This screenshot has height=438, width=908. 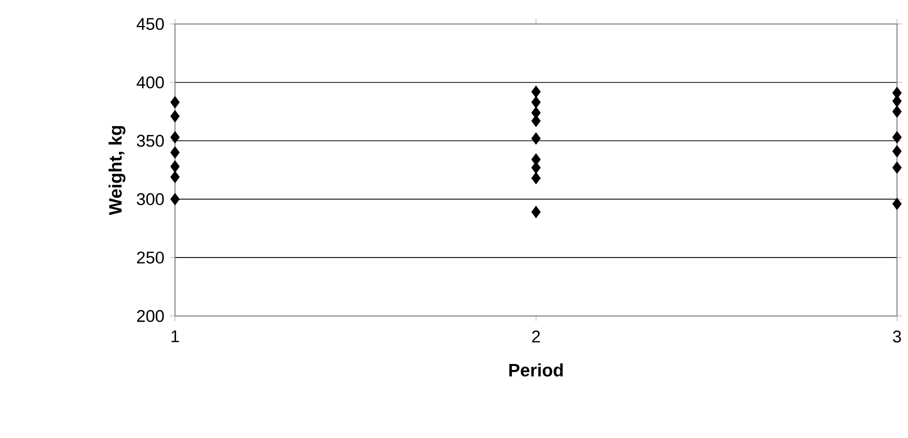 What do you see at coordinates (150, 82) in the screenshot?
I see `y-tick-label: 400` at bounding box center [150, 82].